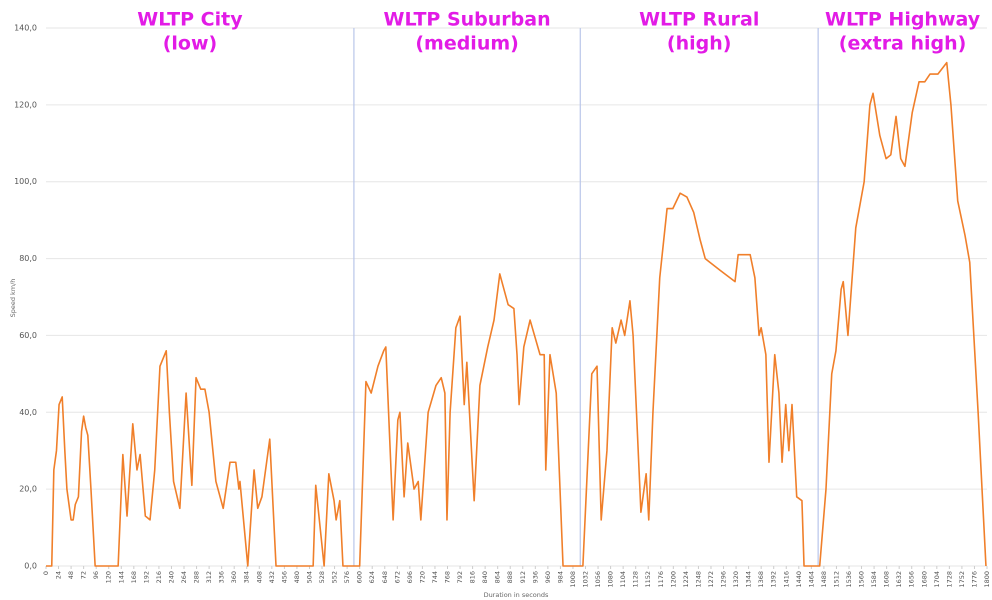 The image size is (992, 600). What do you see at coordinates (197, 577) in the screenshot?
I see `x-tick-label: 288` at bounding box center [197, 577].